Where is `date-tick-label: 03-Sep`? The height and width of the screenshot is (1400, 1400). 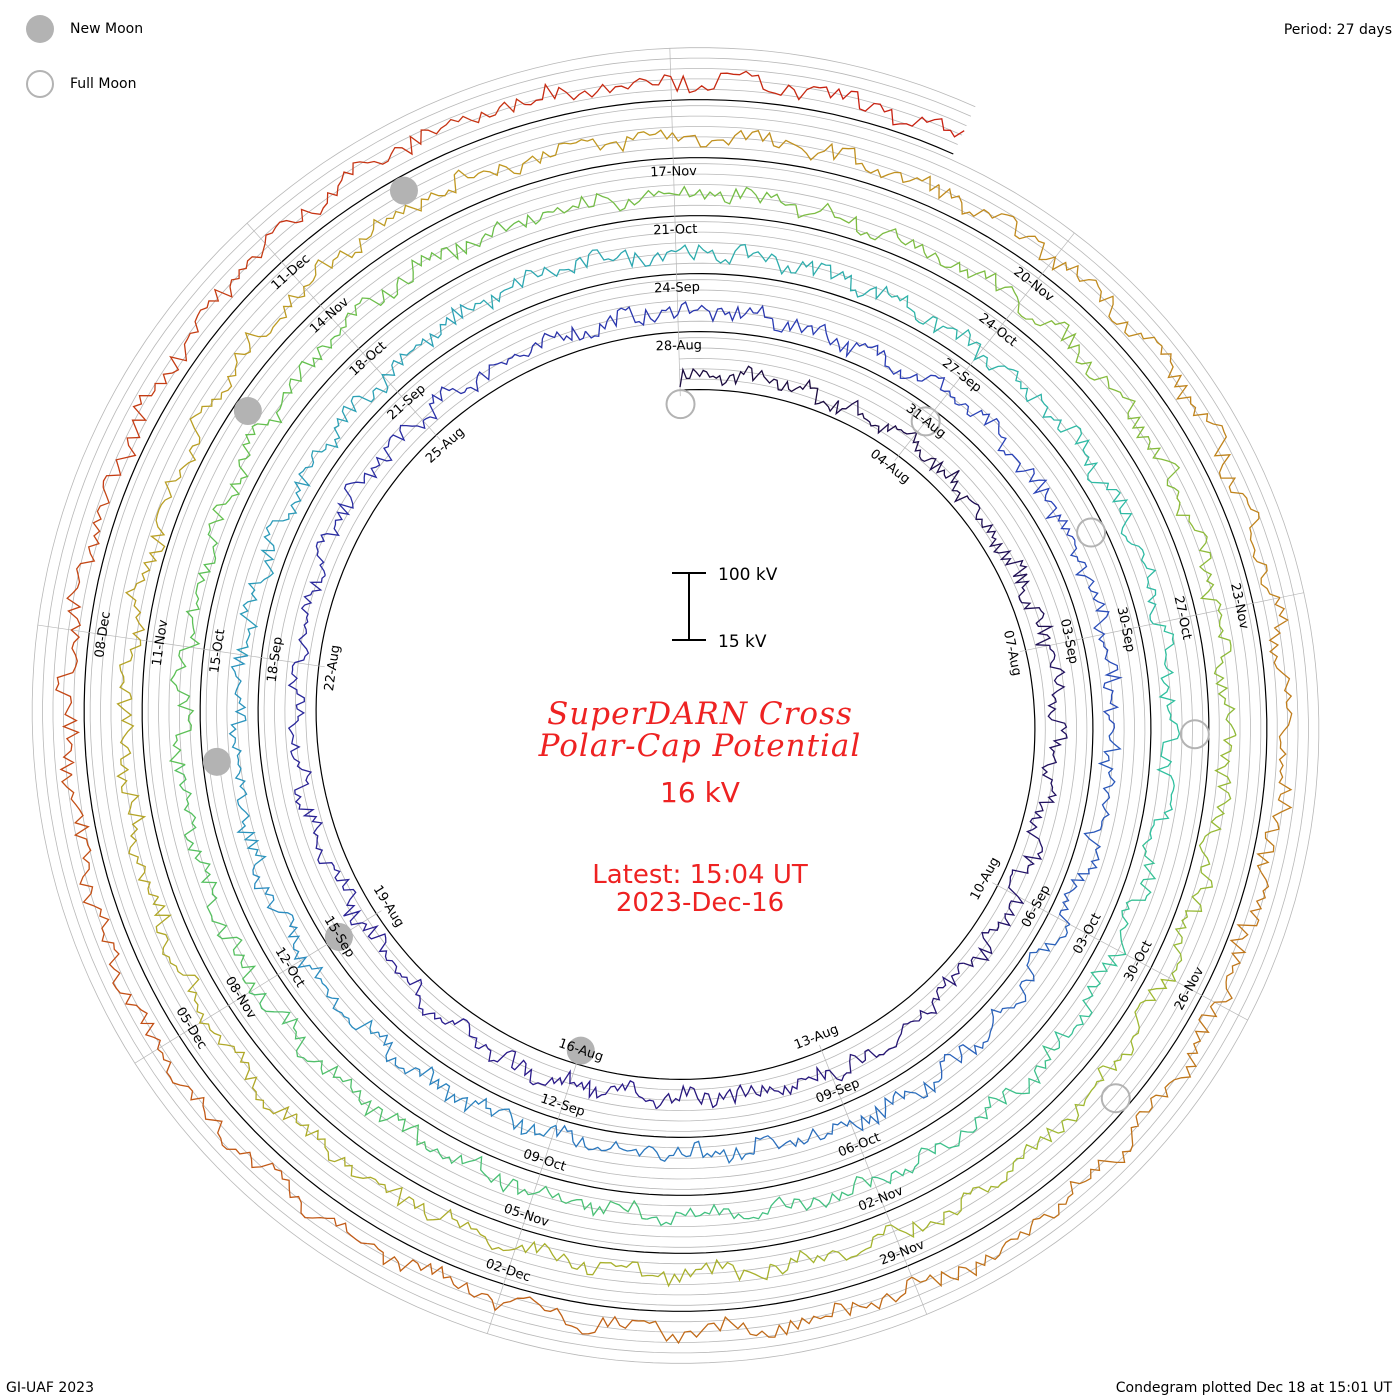 date-tick-label: 03-Sep is located at coordinates (1069, 641).